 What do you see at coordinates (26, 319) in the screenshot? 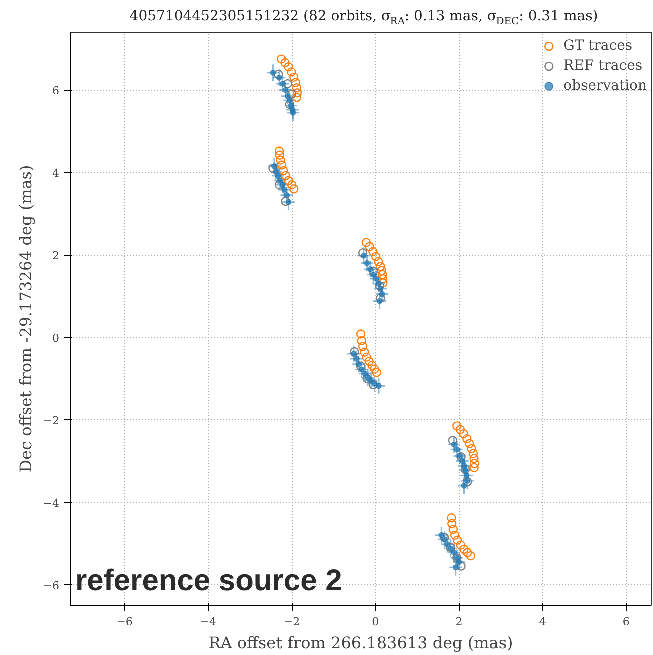
I see `y-axis-title: Dec offset from -29.173264 deg (mas)` at bounding box center [26, 319].